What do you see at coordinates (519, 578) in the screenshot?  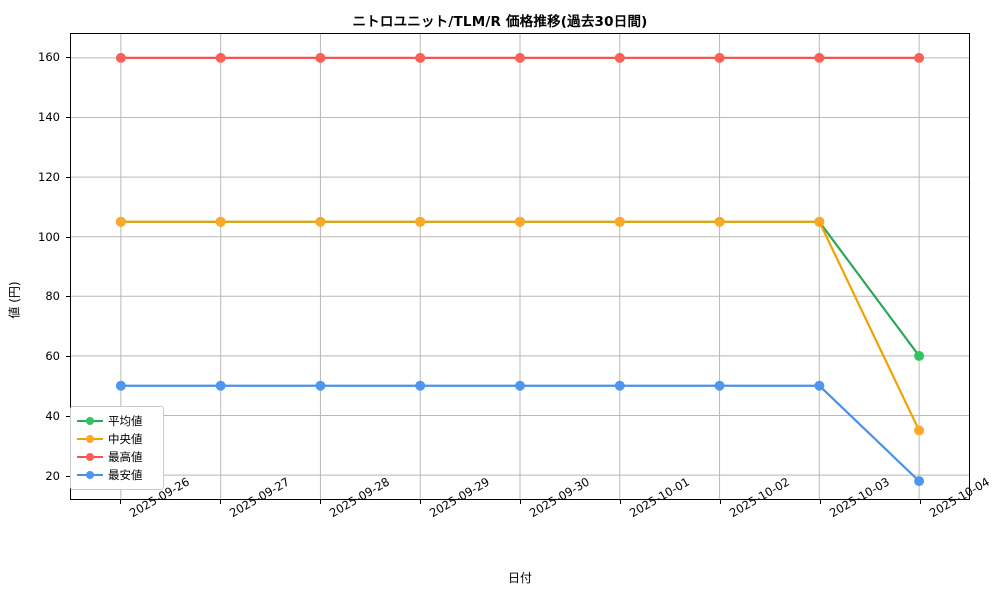 I see `x-axis-label: 日付` at bounding box center [519, 578].